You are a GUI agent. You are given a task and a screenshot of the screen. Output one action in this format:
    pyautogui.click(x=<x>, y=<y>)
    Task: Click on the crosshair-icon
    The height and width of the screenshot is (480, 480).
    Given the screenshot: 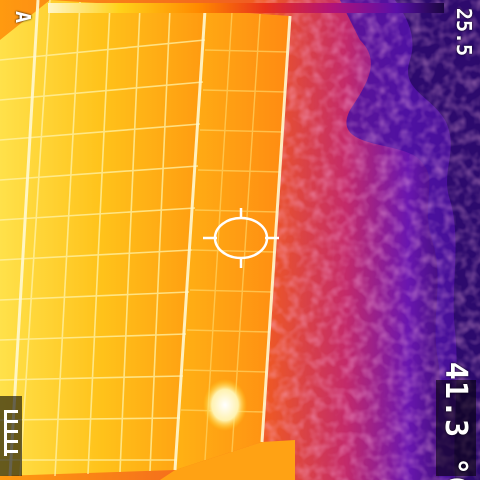 What is the action you would take?
    pyautogui.click(x=241, y=238)
    